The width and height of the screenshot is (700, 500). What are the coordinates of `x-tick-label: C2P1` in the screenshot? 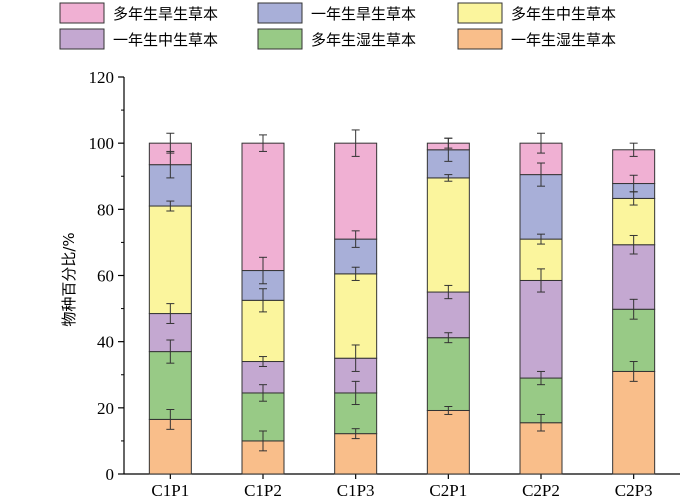 It's located at (448, 490).